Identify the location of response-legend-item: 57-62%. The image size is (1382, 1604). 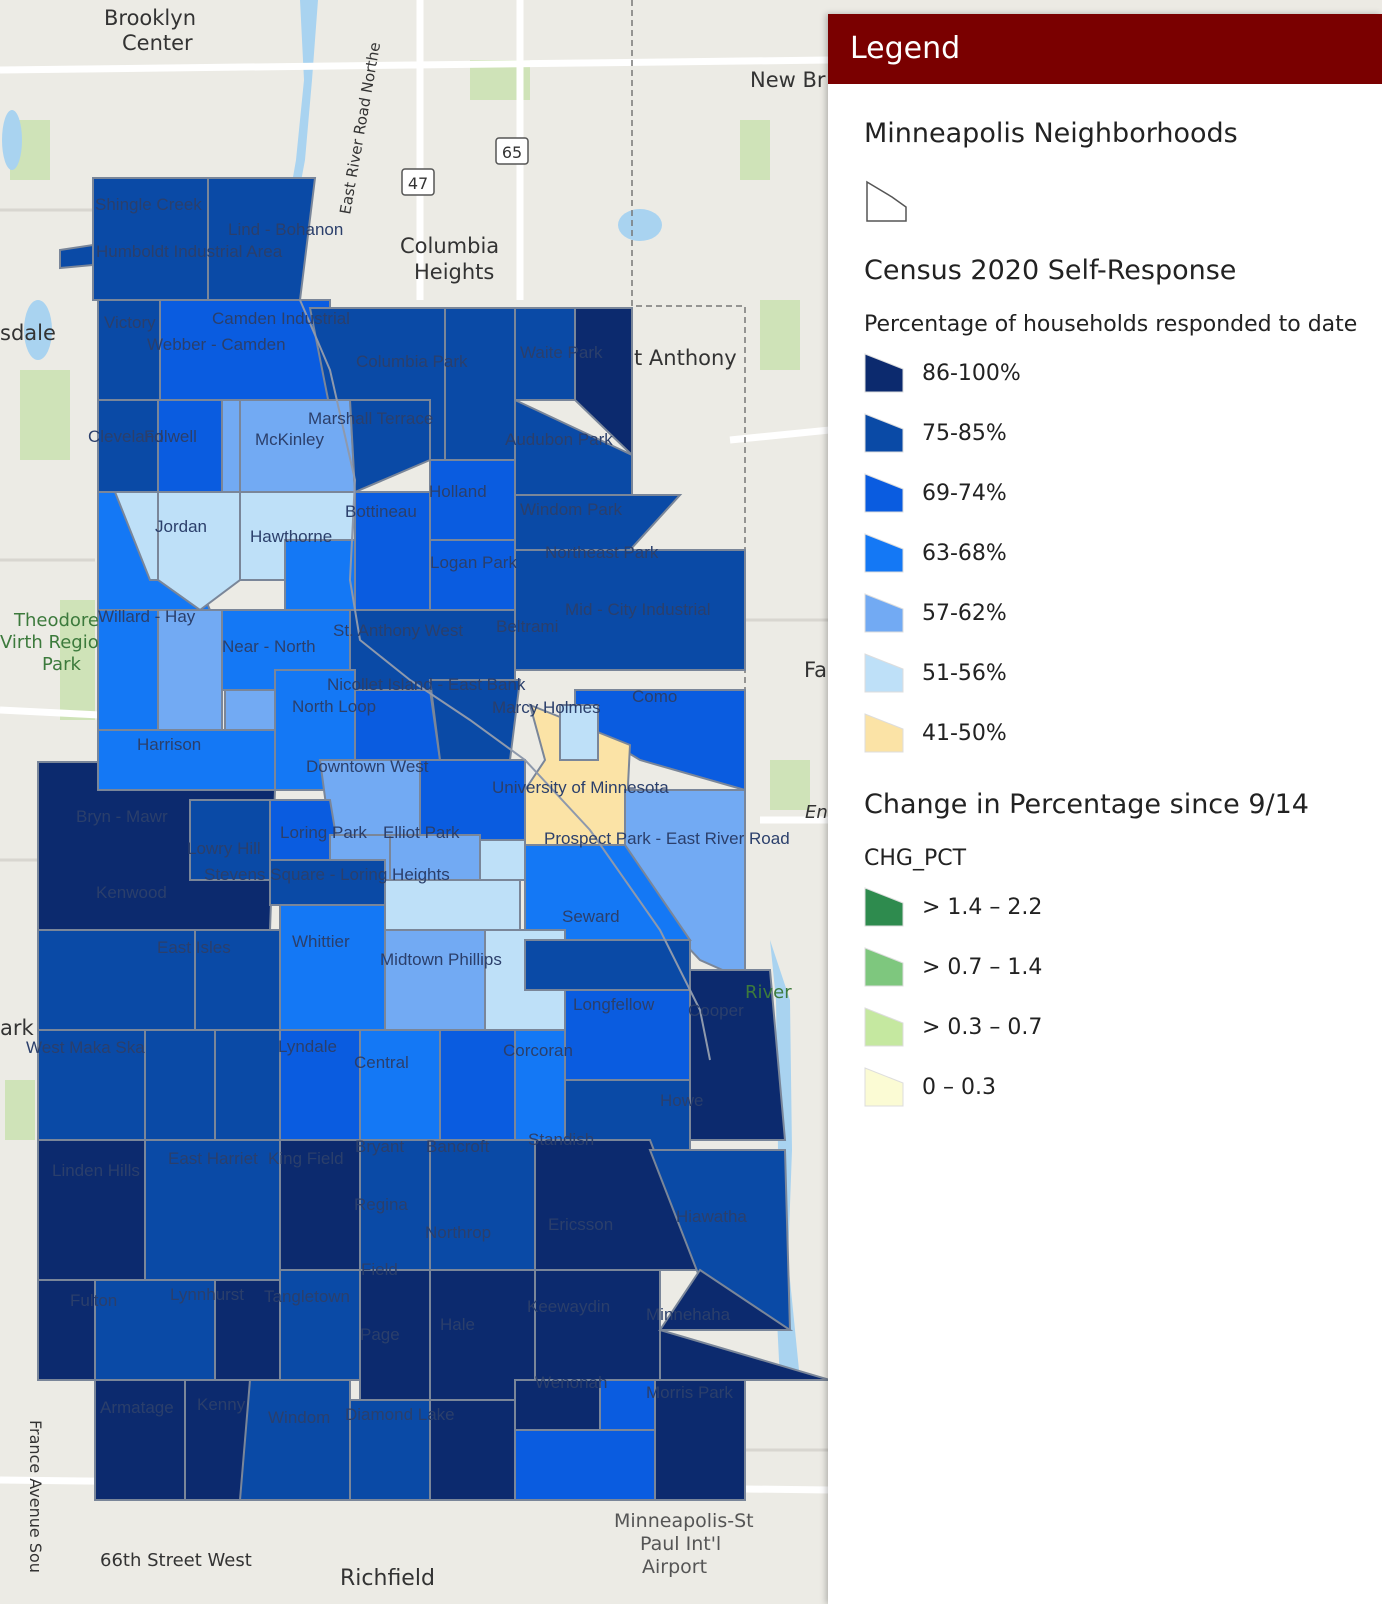
(1113, 613).